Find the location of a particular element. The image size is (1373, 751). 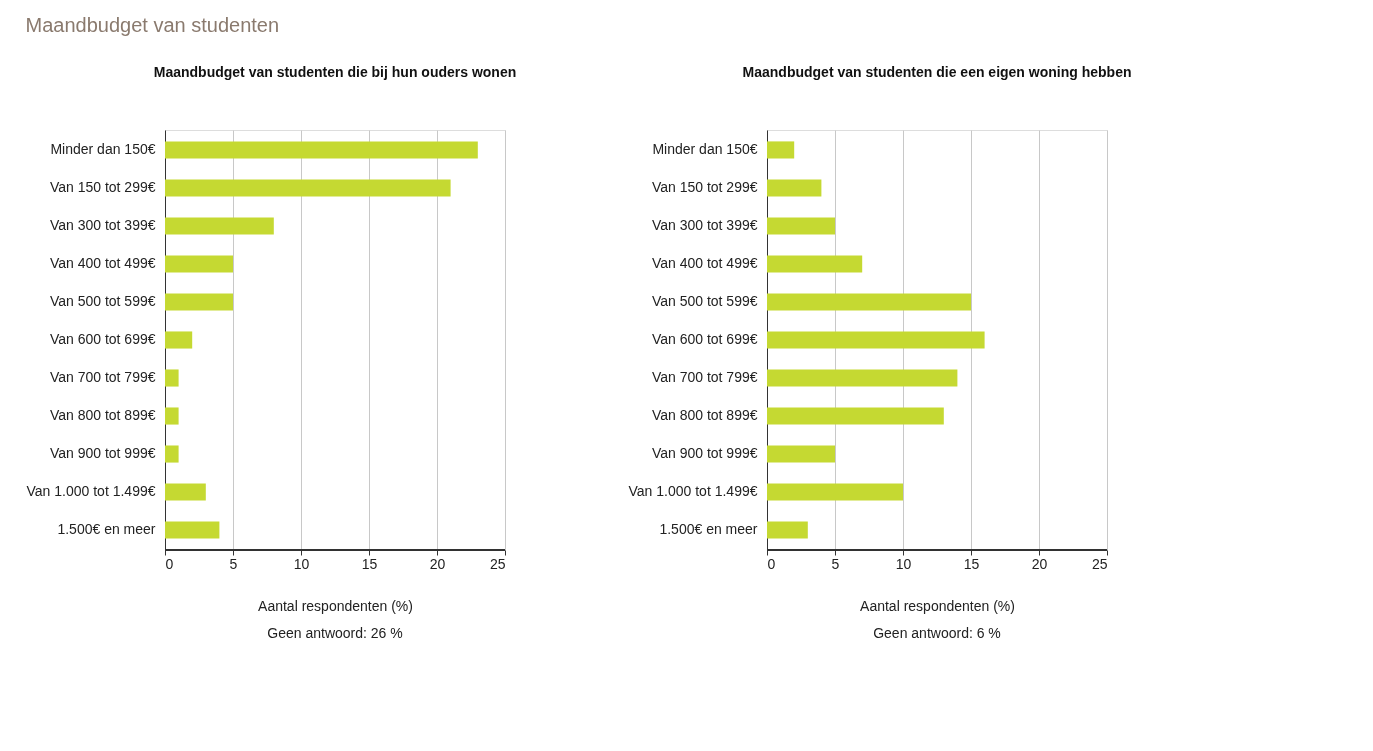

chart-title: Maandbudget van studenten die een eigen woning hebben is located at coordinates (937, 72).